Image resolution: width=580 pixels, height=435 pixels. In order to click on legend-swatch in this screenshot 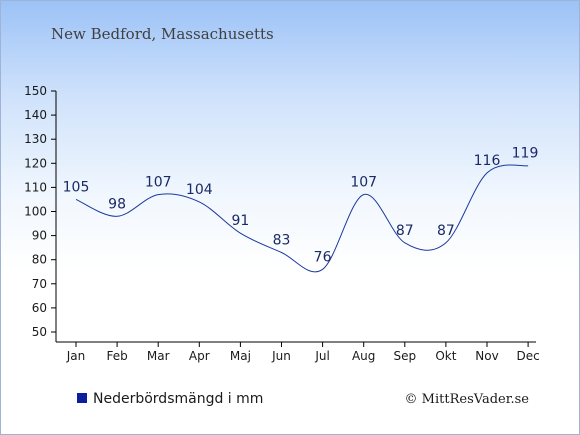, I will do `click(82, 398)`.